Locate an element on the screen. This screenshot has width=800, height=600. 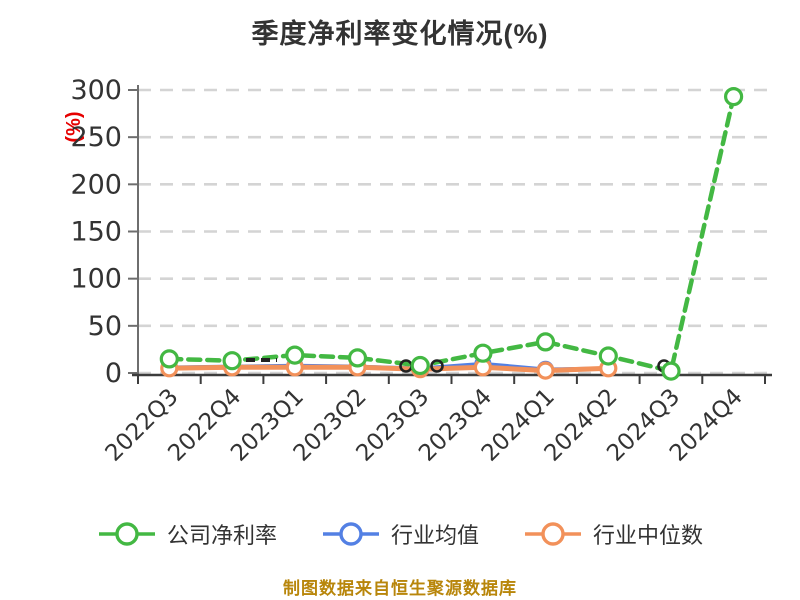
data-source-note: 制图数据来自恒生聚源数据库 is located at coordinates (400, 588).